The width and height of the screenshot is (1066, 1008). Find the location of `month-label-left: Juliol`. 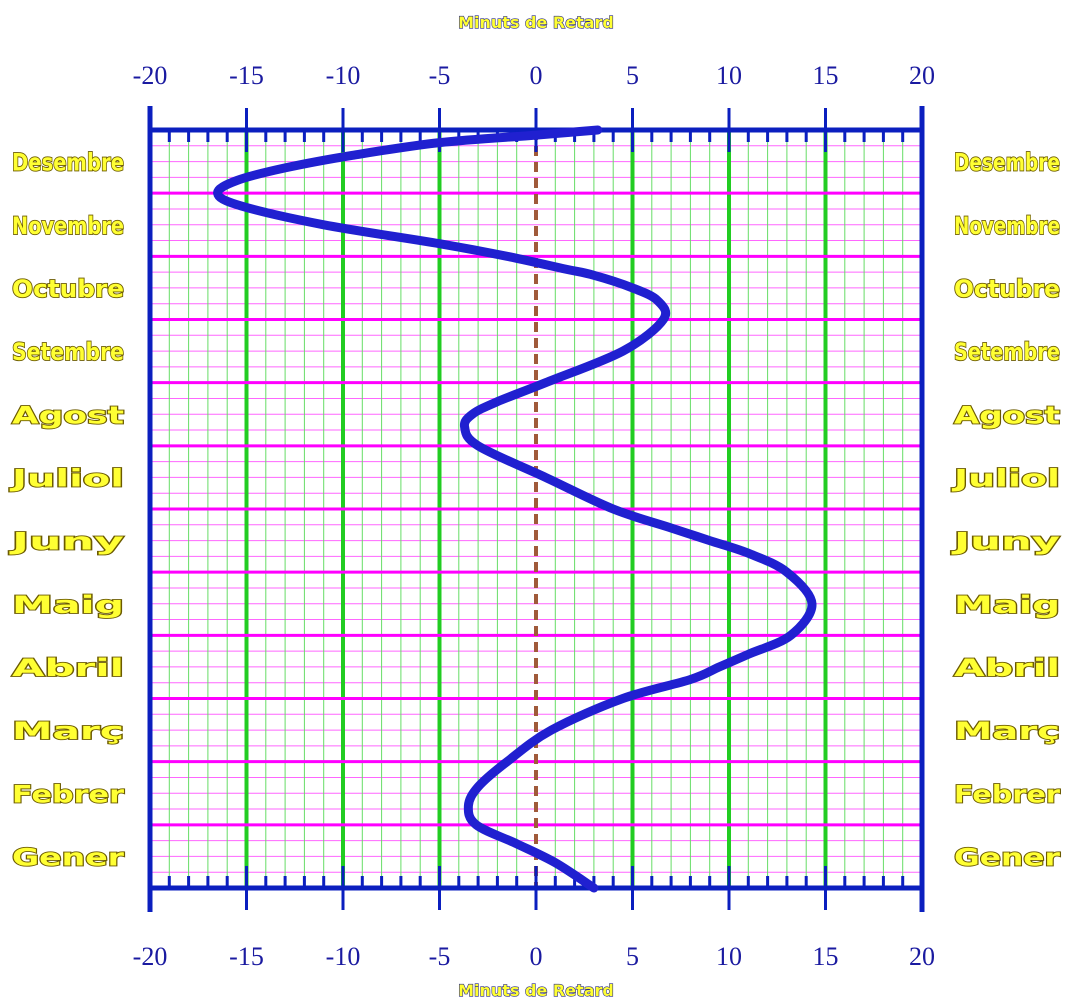

month-label-left: Juliol is located at coordinates (66, 478).